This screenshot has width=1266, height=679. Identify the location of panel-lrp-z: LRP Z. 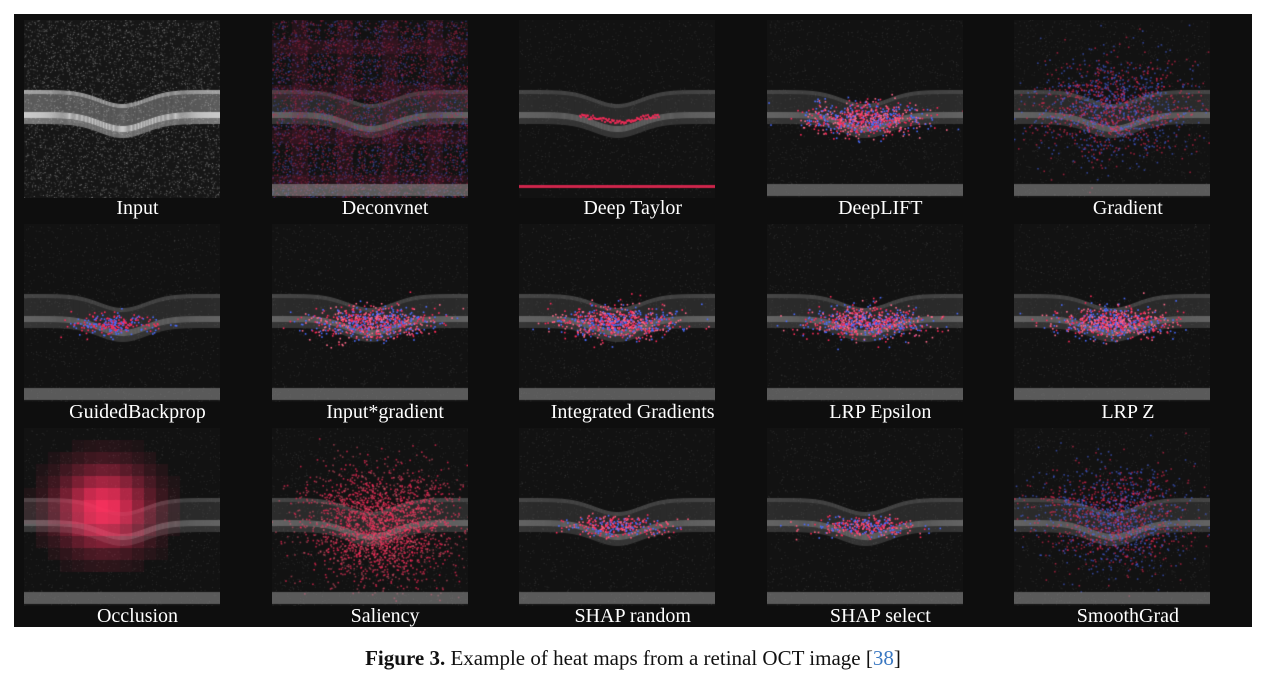
(1127, 320).